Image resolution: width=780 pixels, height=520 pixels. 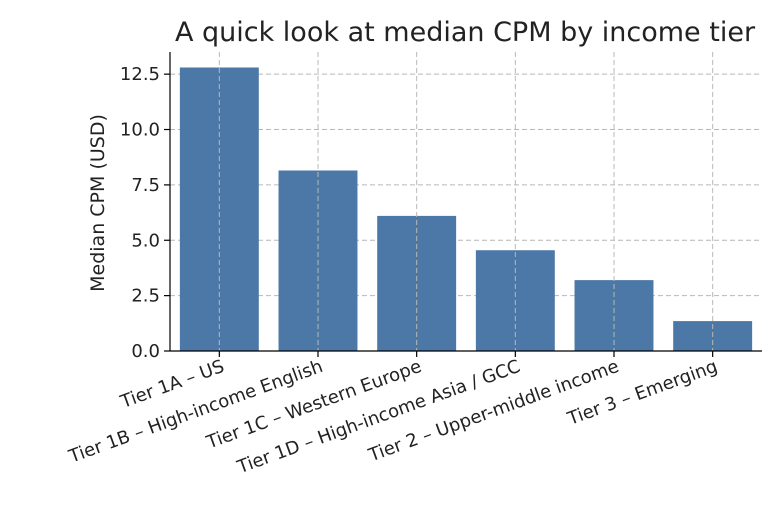 What do you see at coordinates (145, 351) in the screenshot?
I see `y-tick-label: 0.0` at bounding box center [145, 351].